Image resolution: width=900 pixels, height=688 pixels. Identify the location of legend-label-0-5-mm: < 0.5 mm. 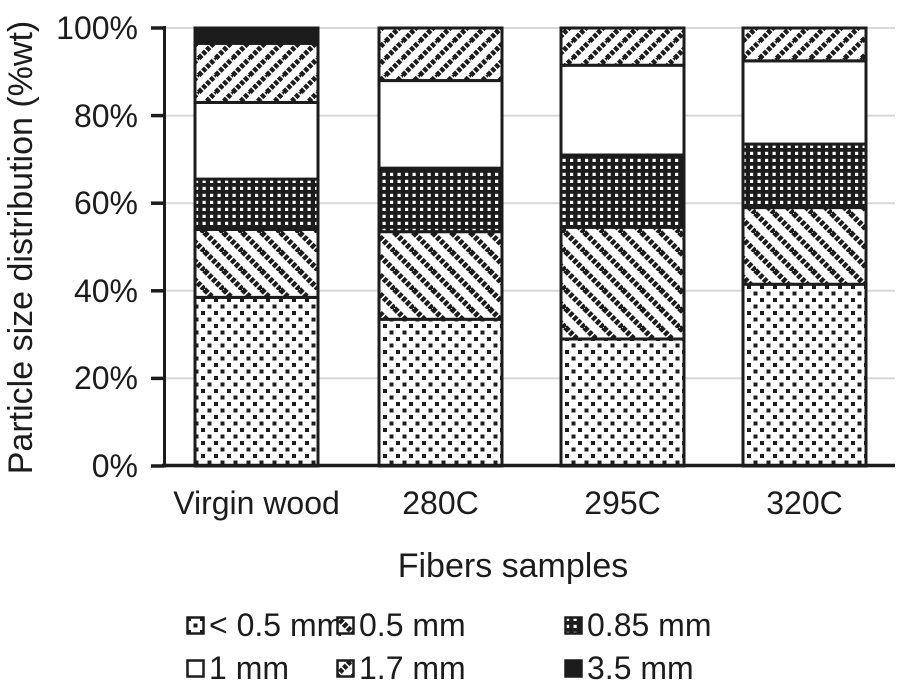
(276, 624).